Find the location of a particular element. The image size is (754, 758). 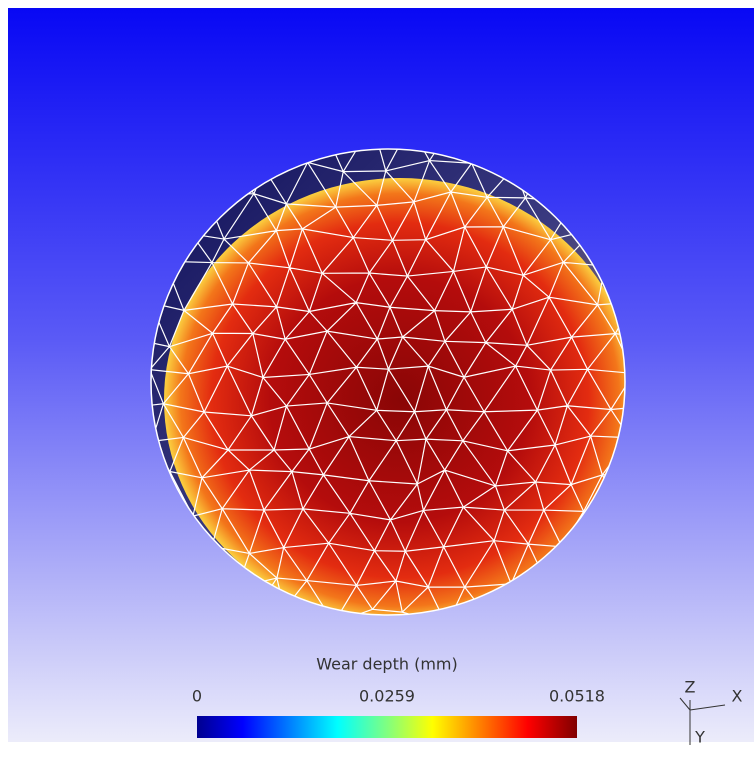

axis-label-y: Y is located at coordinates (699, 737).